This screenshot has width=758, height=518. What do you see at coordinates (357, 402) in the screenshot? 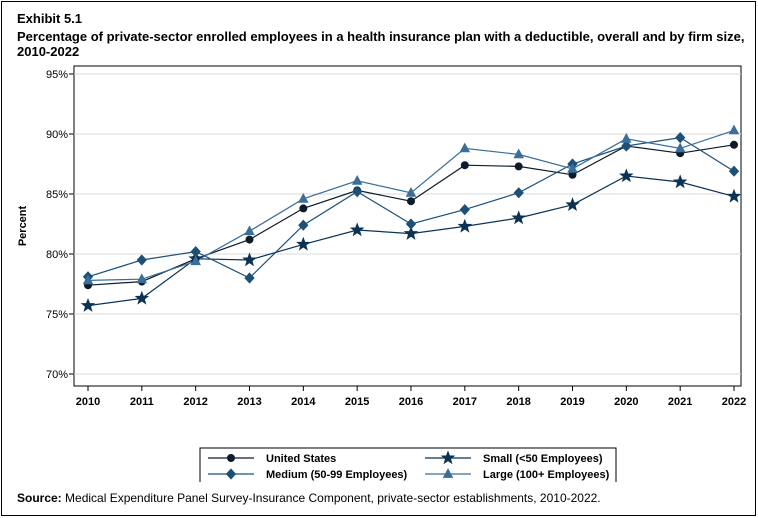
I see `x-tick-label: 2015` at bounding box center [357, 402].